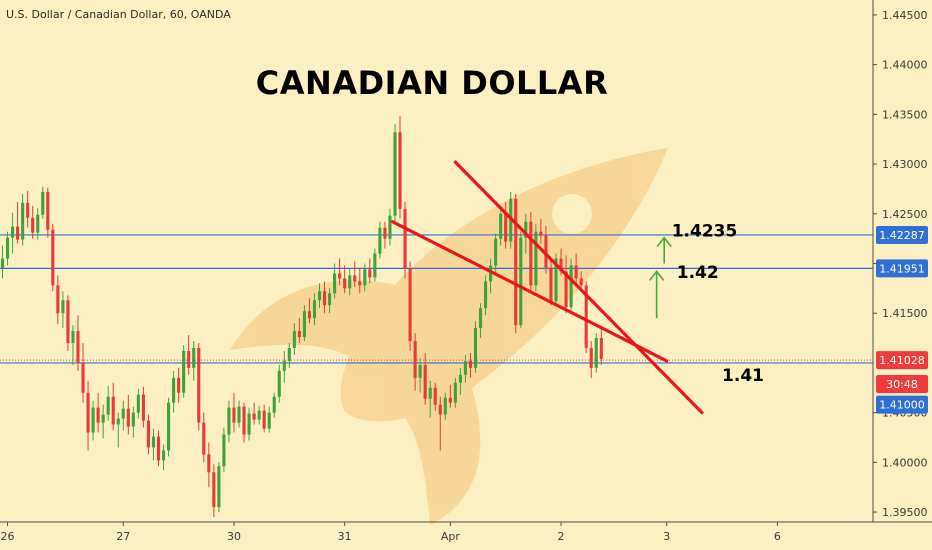  Describe the element at coordinates (312, 320) in the screenshot. I see `rocket-fin-left` at that location.